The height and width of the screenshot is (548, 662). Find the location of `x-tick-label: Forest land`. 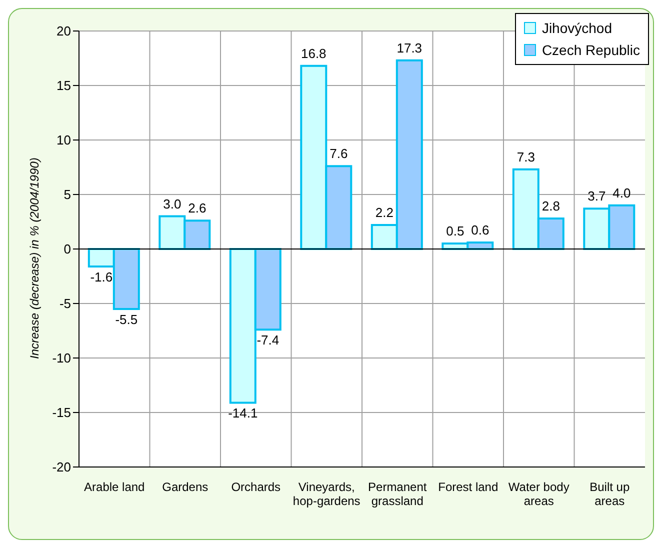

x-tick-label: Forest land is located at coordinates (468, 487).